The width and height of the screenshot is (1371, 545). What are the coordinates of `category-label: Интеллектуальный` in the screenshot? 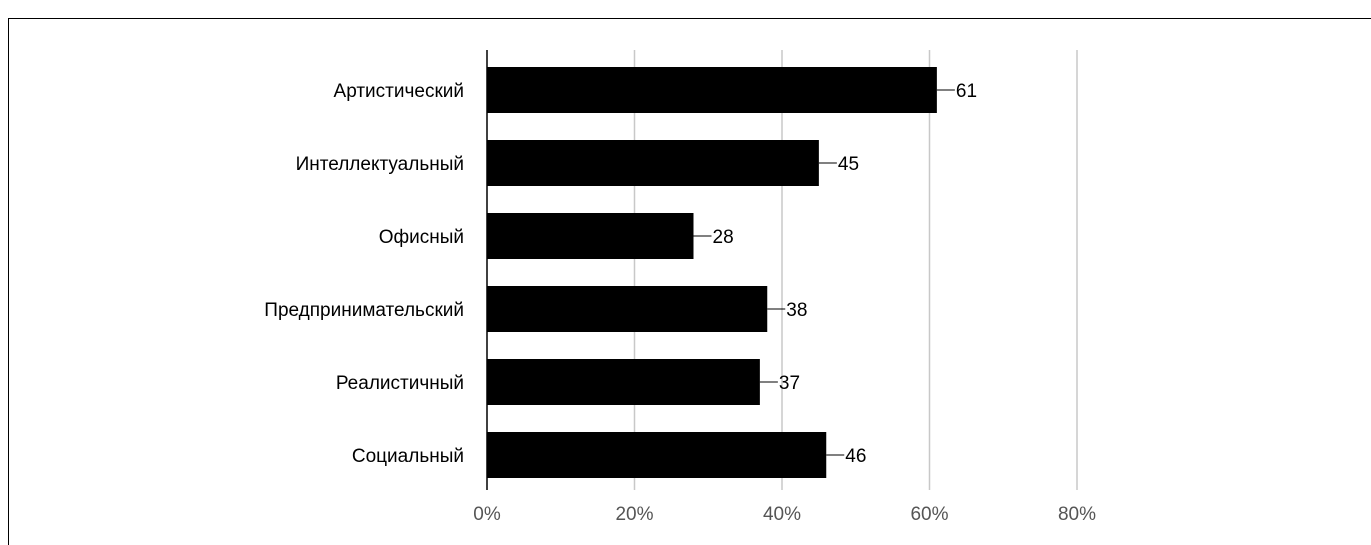 It's located at (380, 164).